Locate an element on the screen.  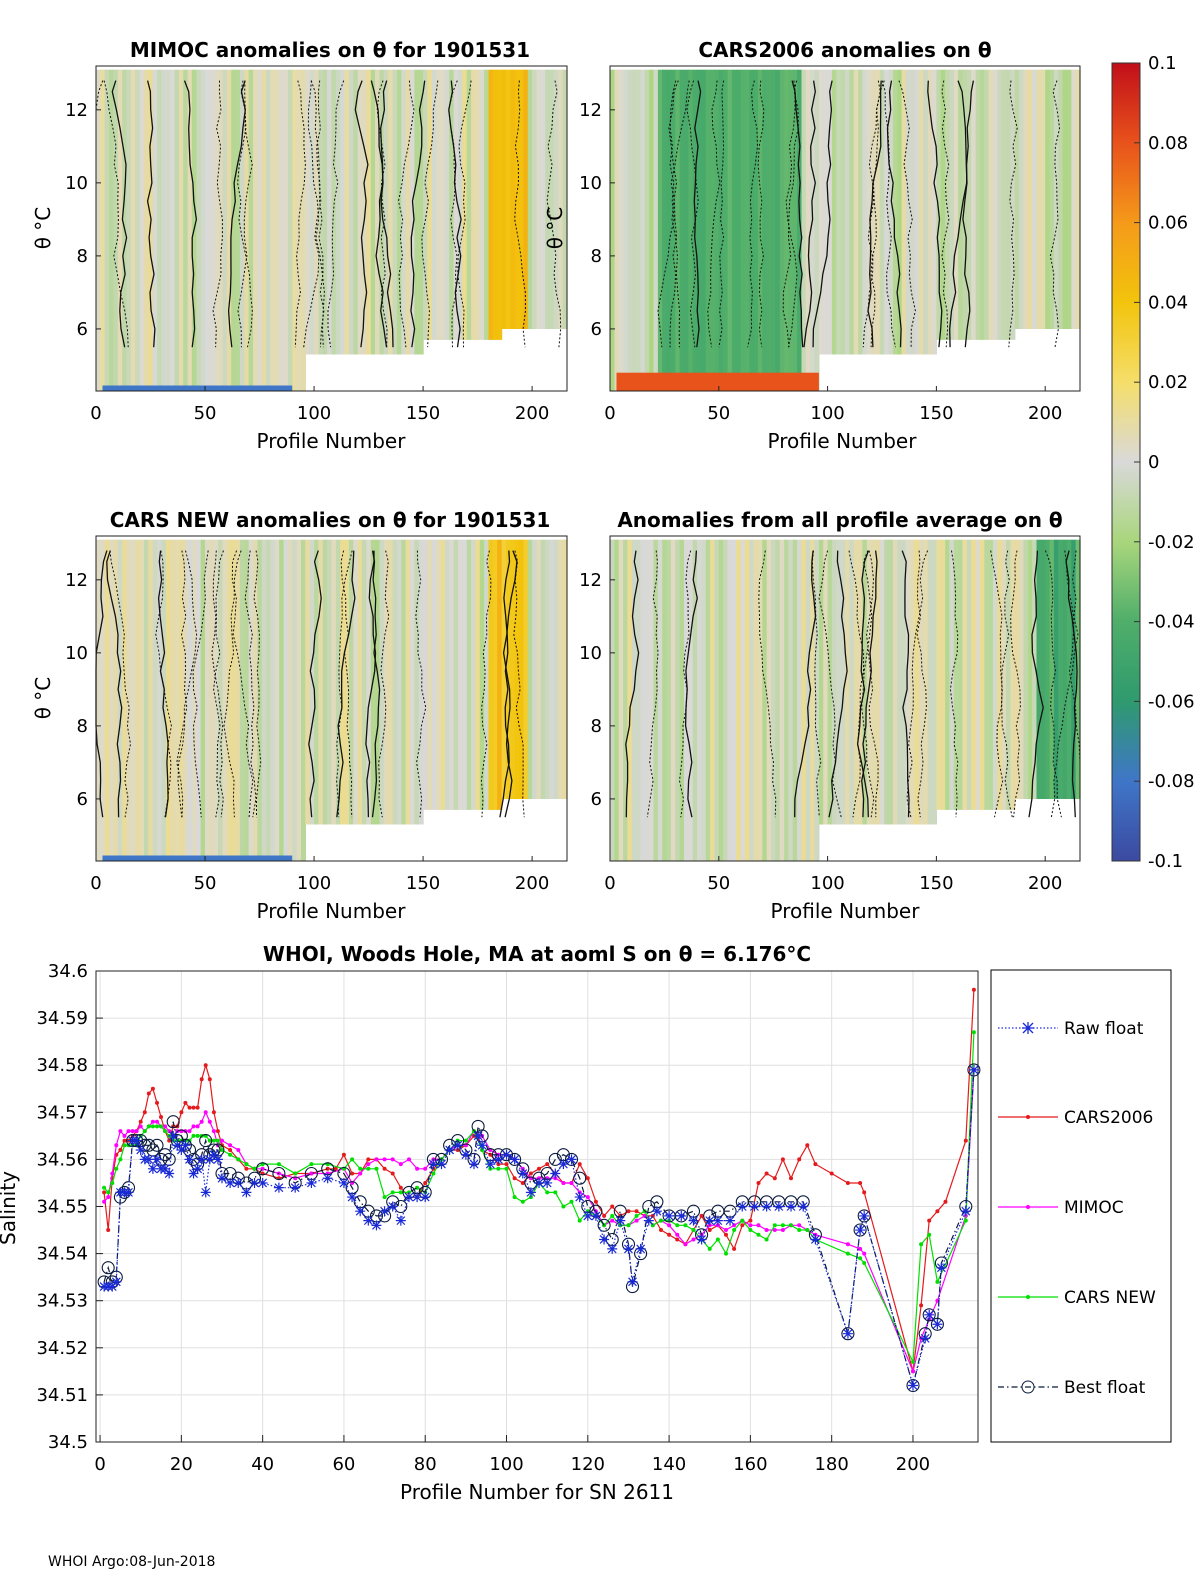
cars-new-panel-title: CARS NEW anomalies on θ for 1901531 is located at coordinates (330, 520).